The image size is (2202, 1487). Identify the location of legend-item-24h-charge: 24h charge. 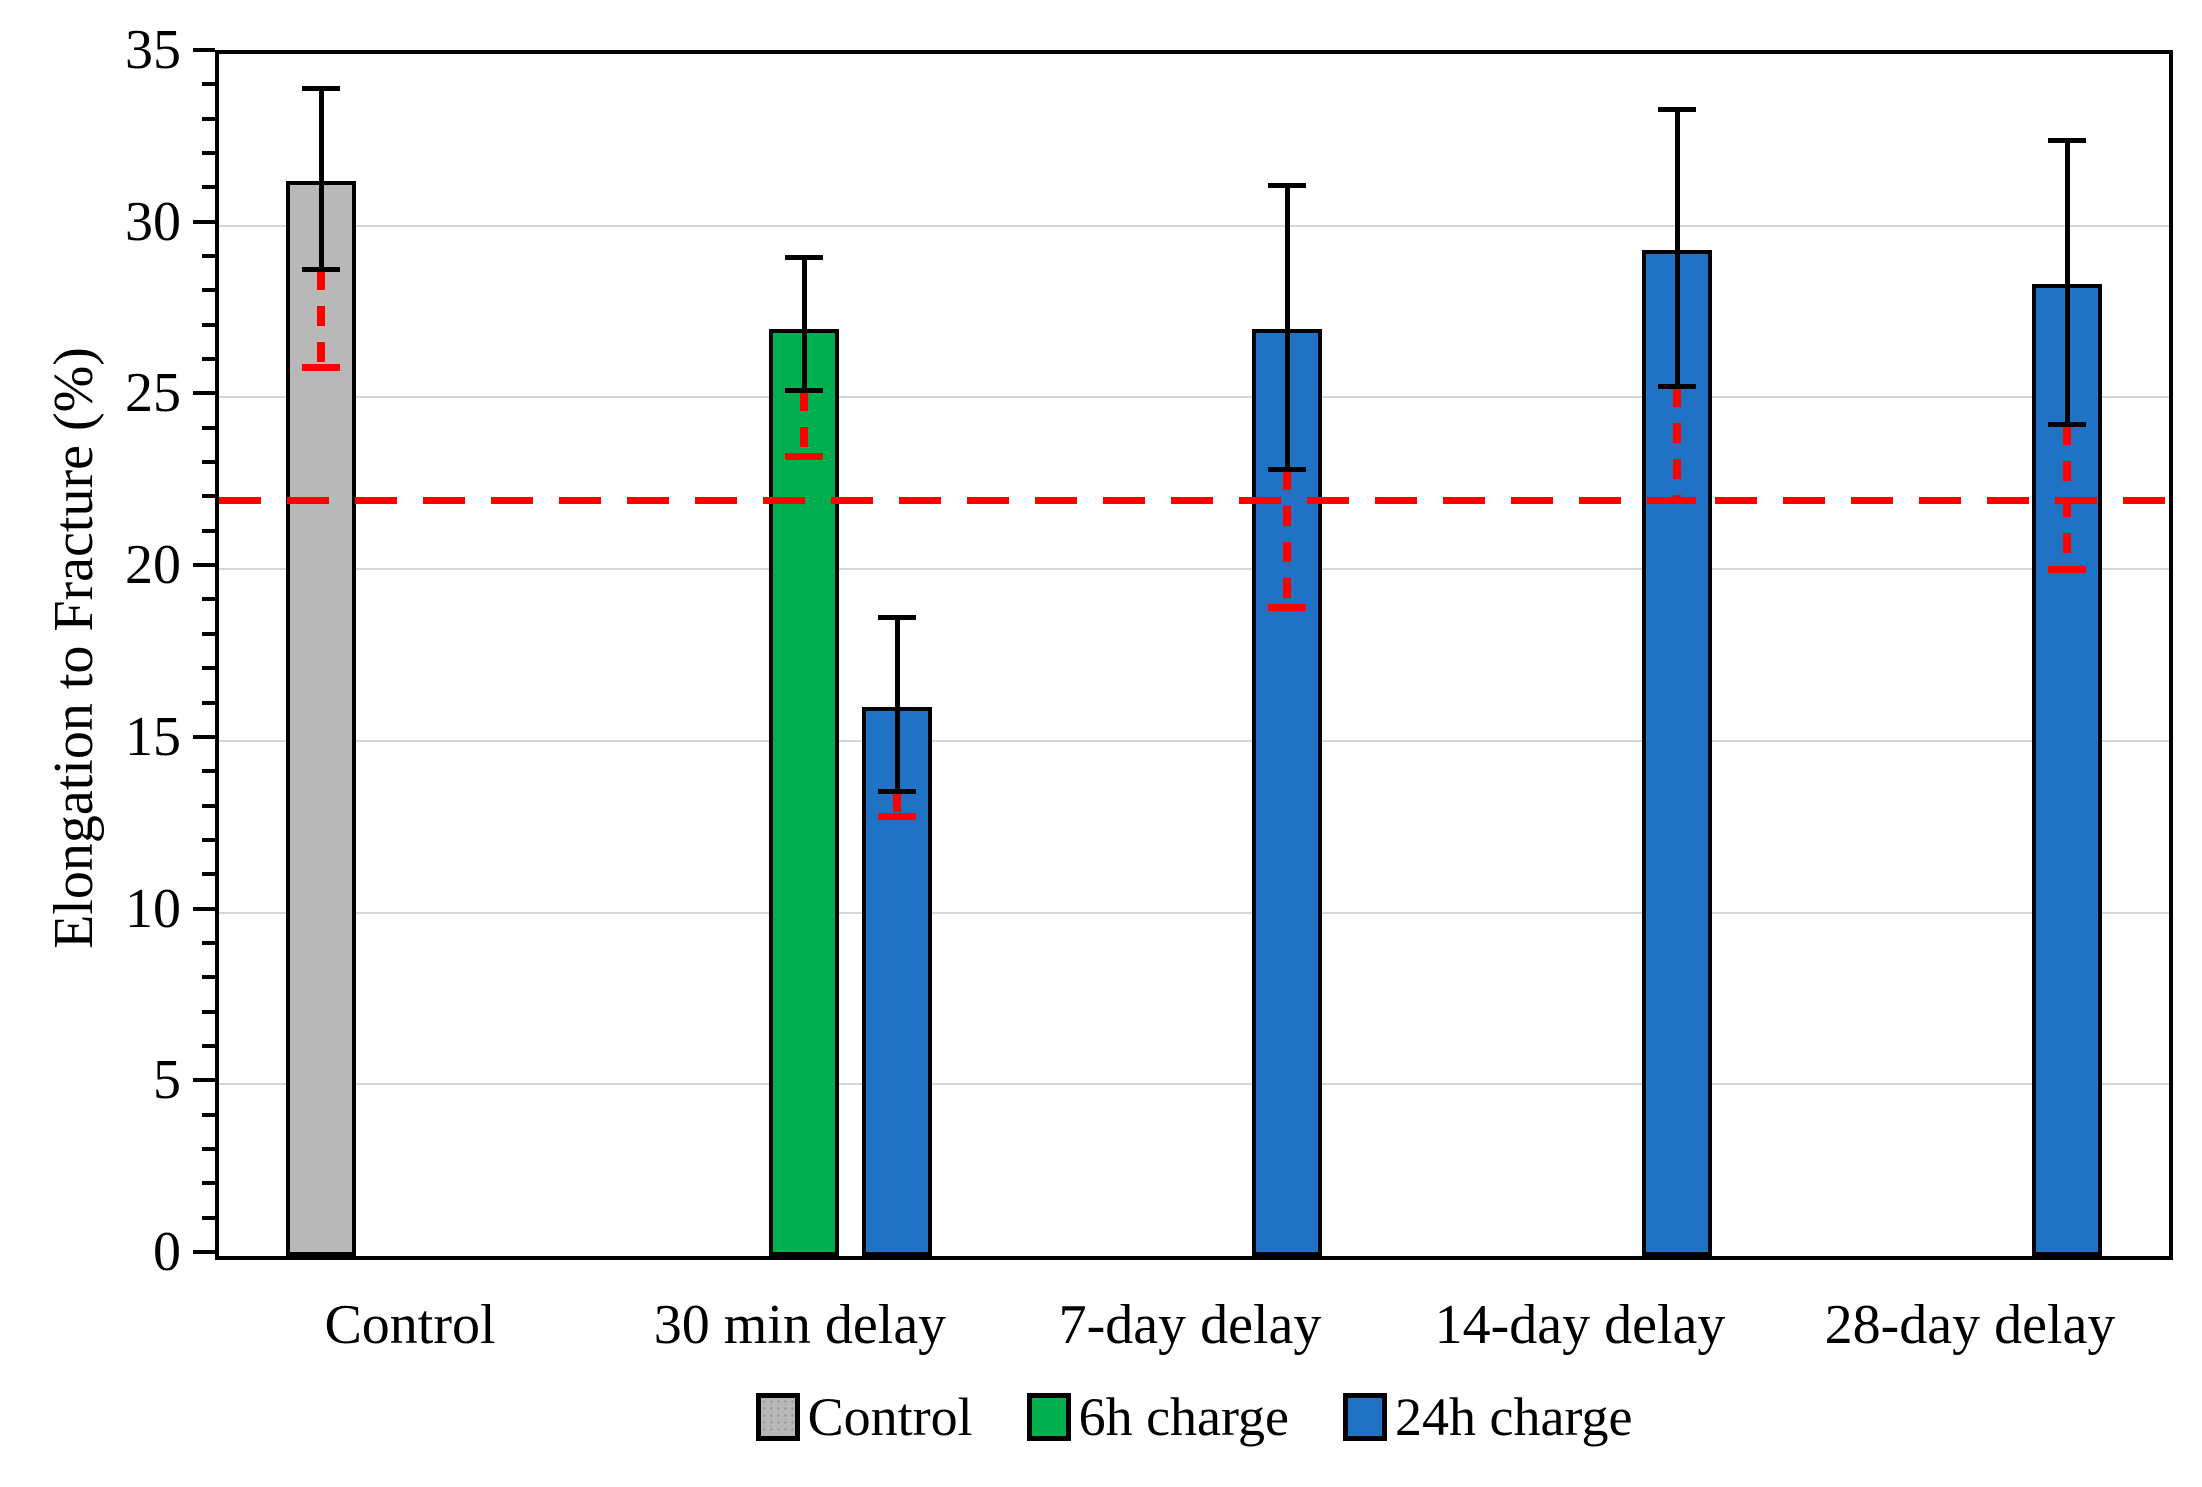
(1487, 1417).